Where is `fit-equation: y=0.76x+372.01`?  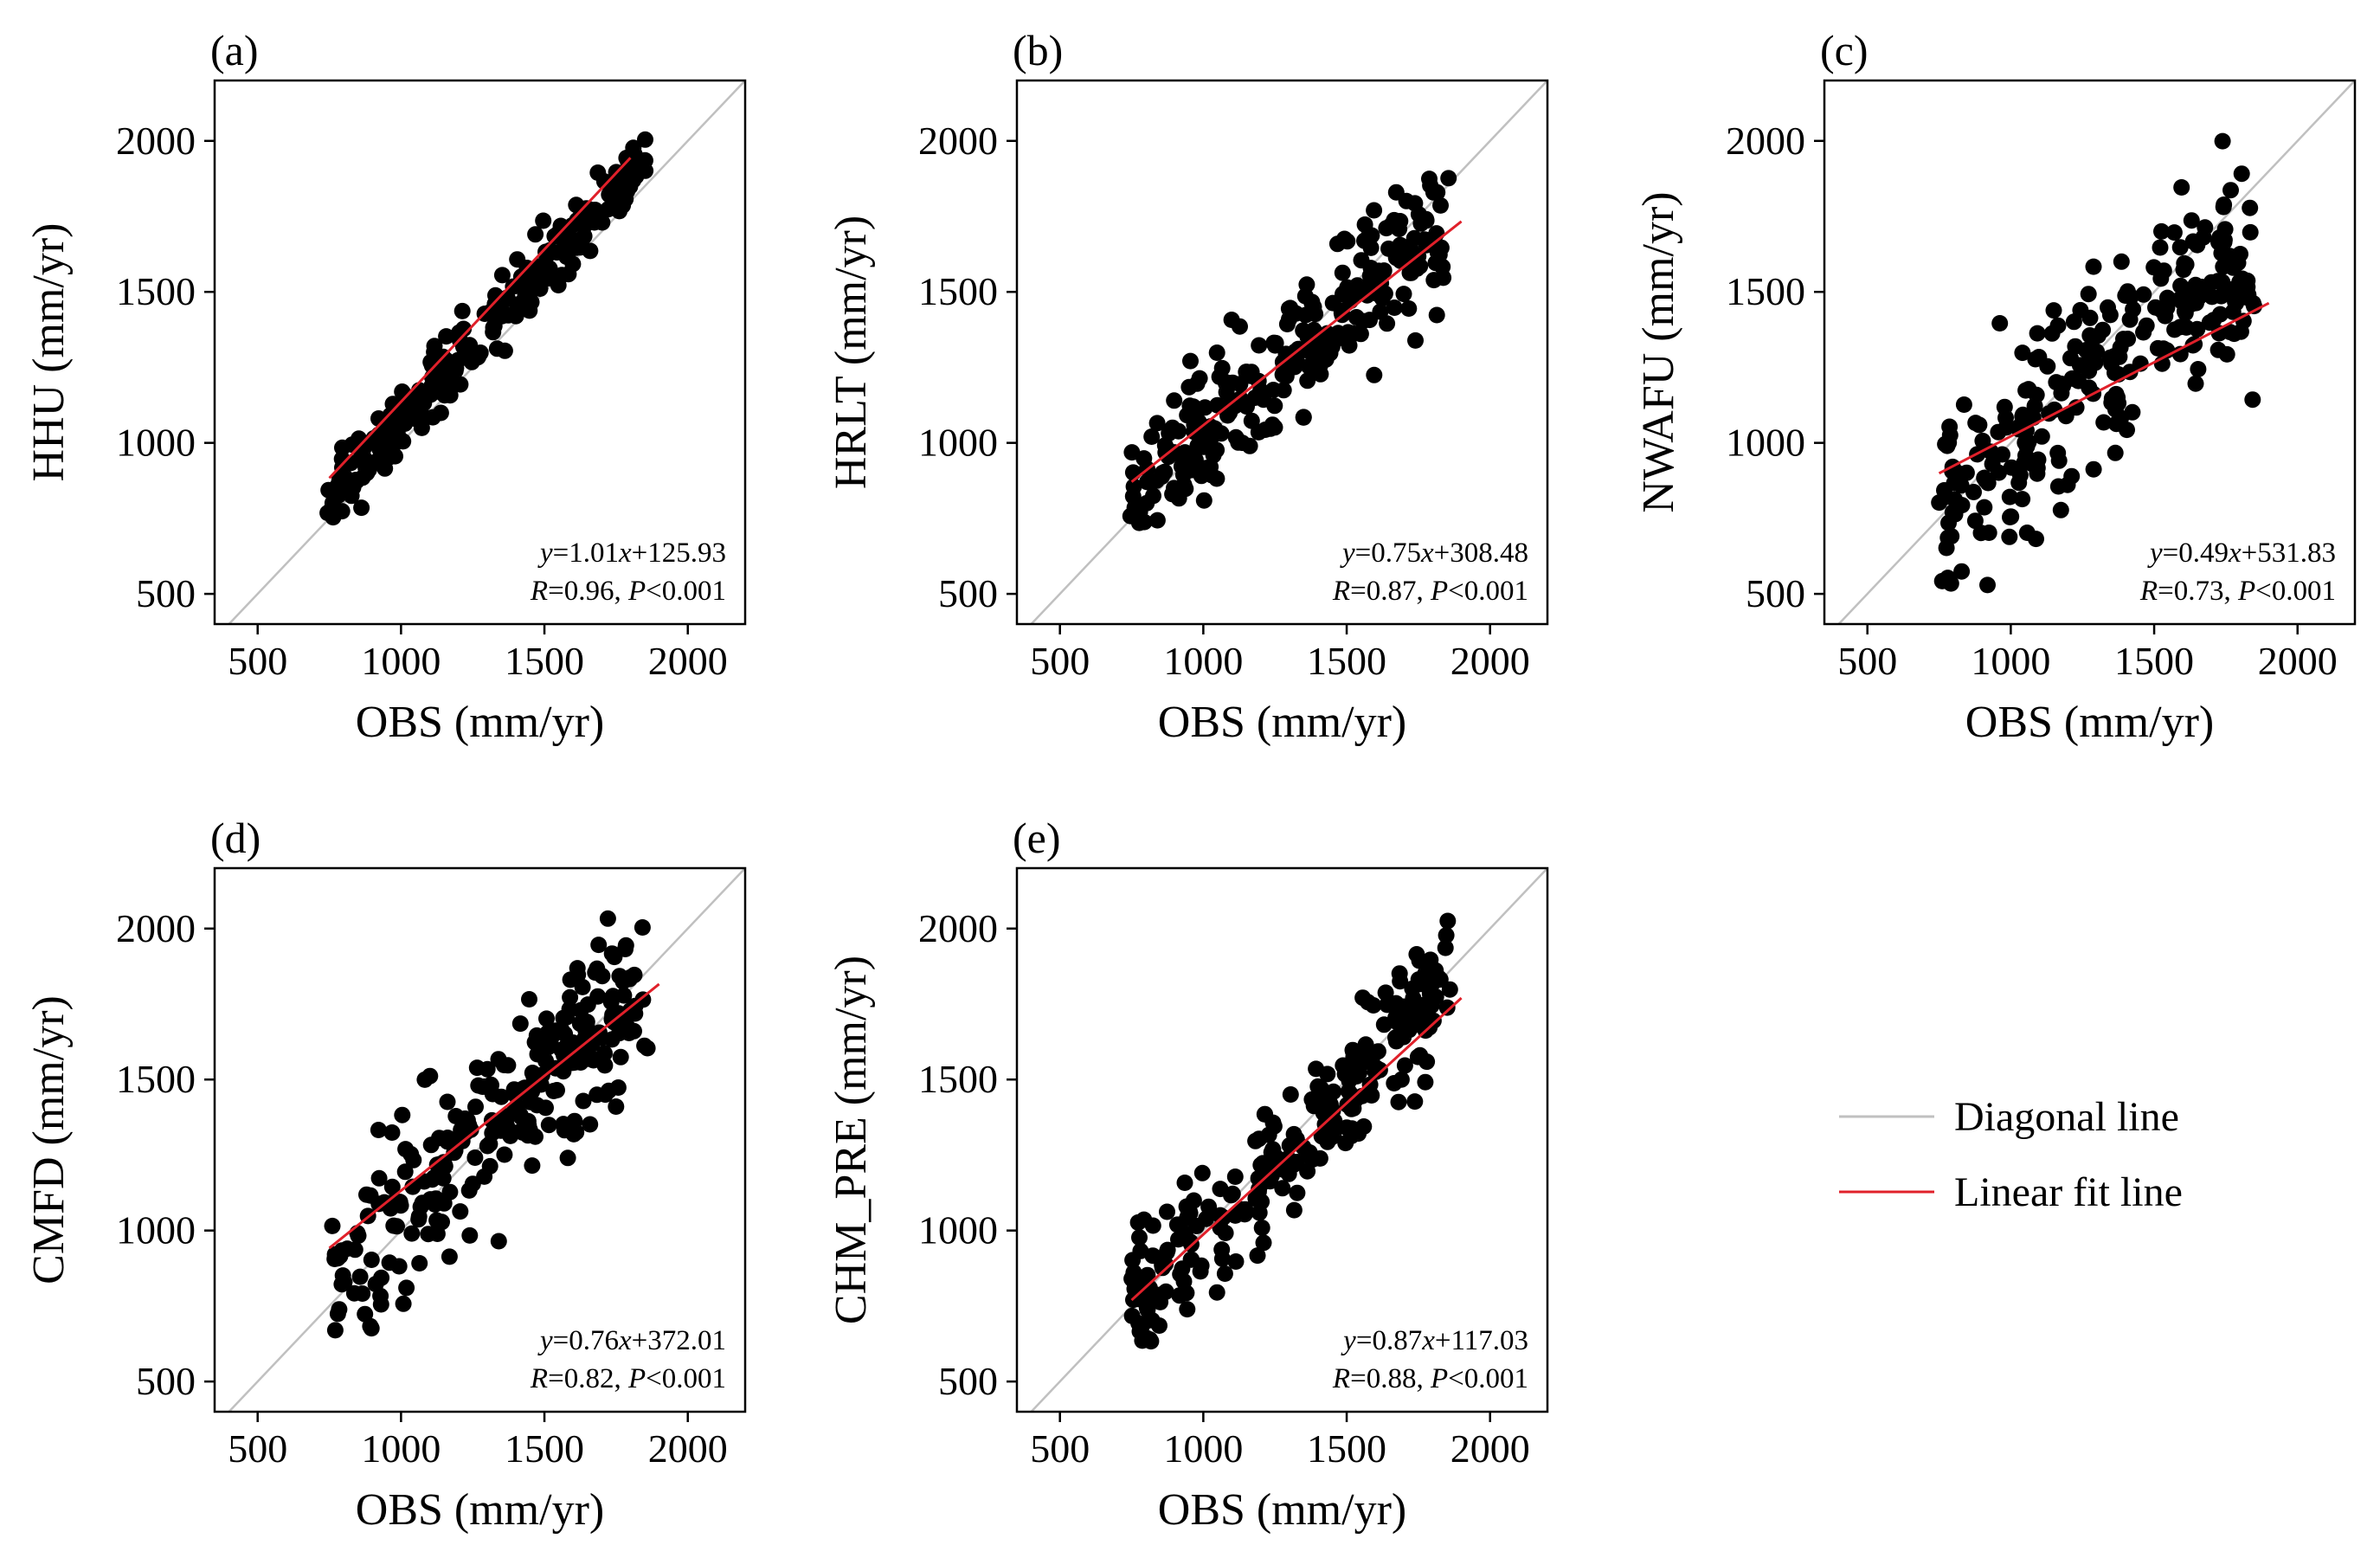
fit-equation: y=0.76x+372.01 is located at coordinates (631, 1340).